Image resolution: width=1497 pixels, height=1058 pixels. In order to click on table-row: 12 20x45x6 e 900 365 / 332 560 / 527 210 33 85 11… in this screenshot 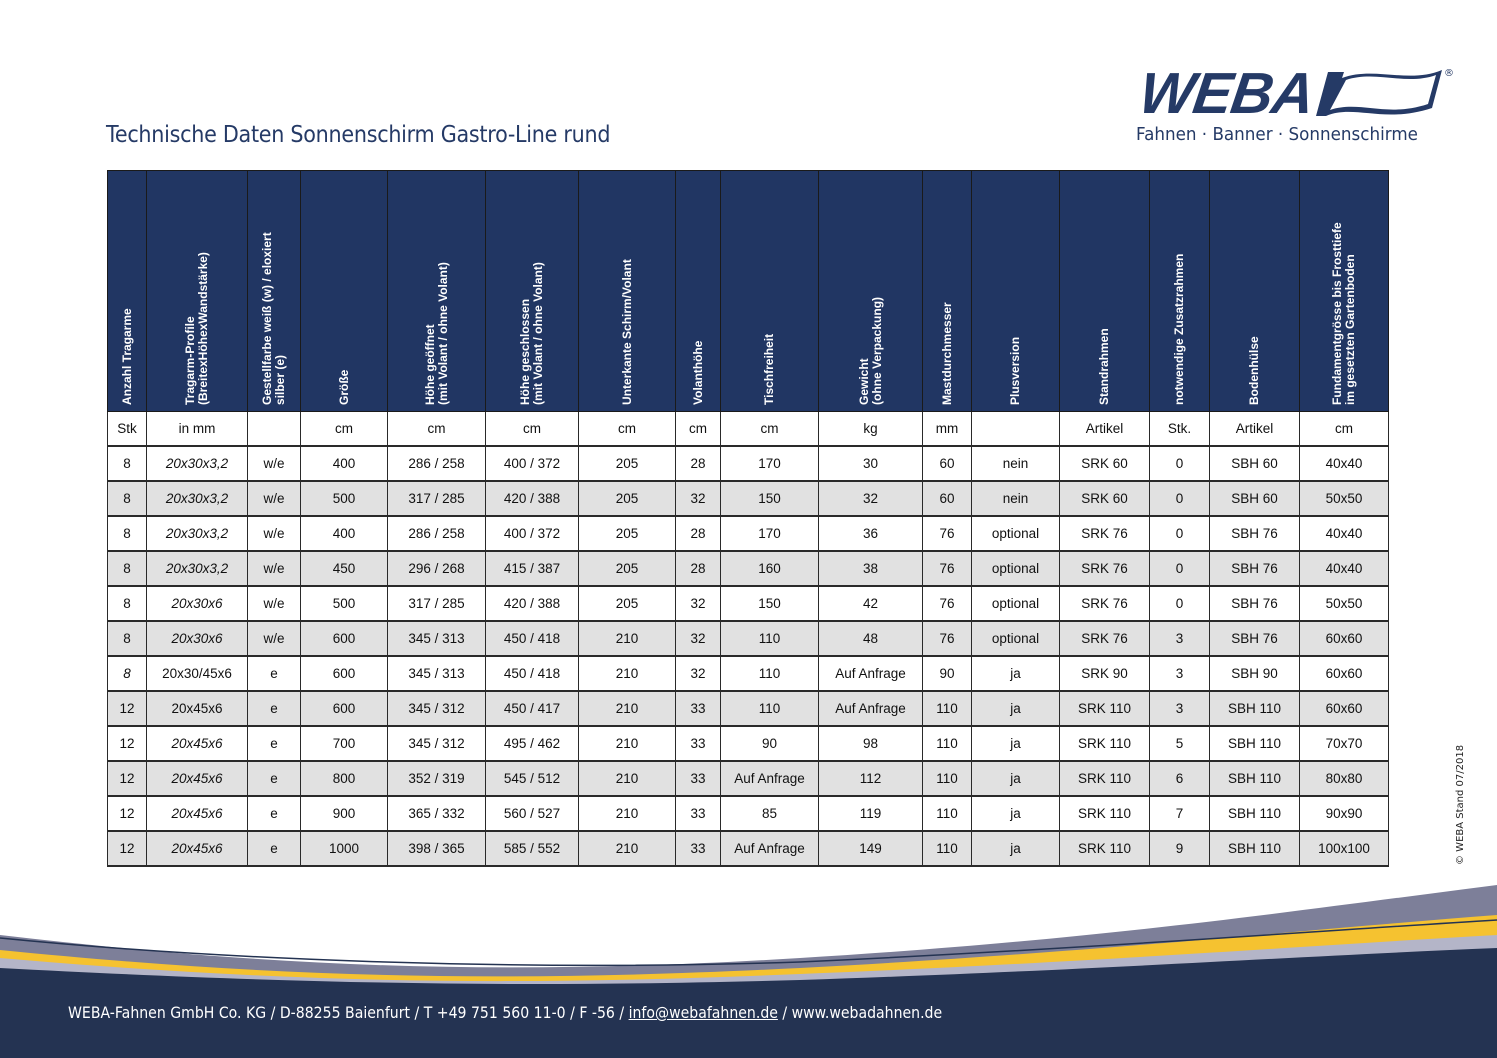, I will do `click(748, 813)`.